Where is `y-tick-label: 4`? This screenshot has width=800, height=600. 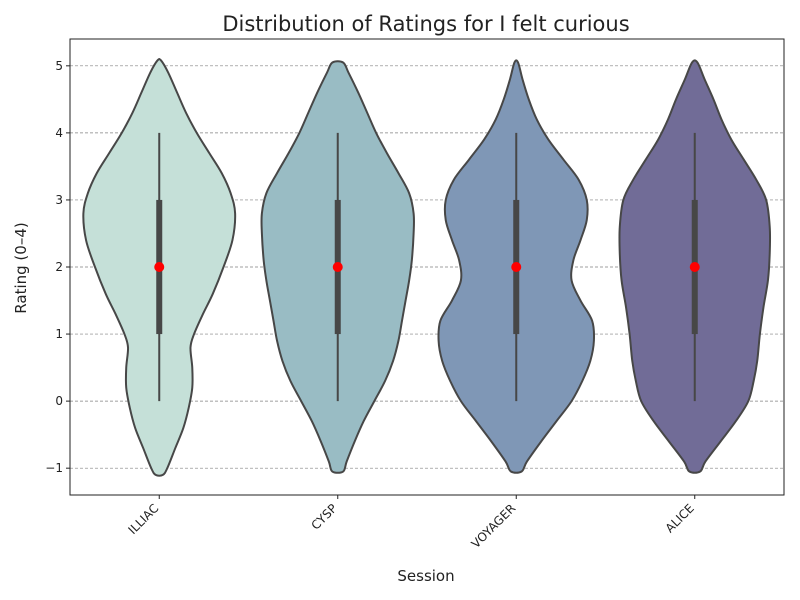 y-tick-label: 4 is located at coordinates (59, 133).